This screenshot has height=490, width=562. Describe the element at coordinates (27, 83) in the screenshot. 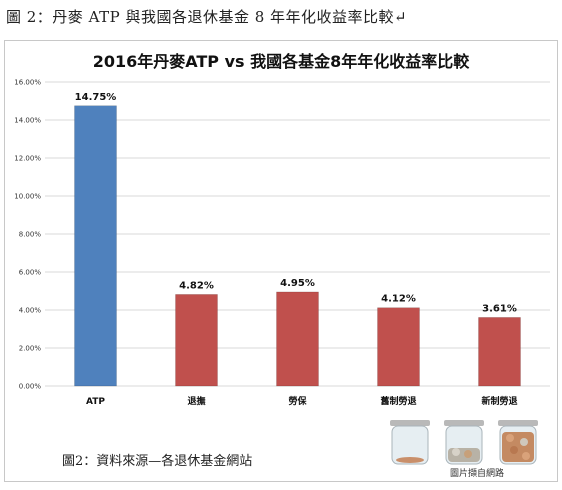

I see `y-tick-label: 16.00%` at that location.